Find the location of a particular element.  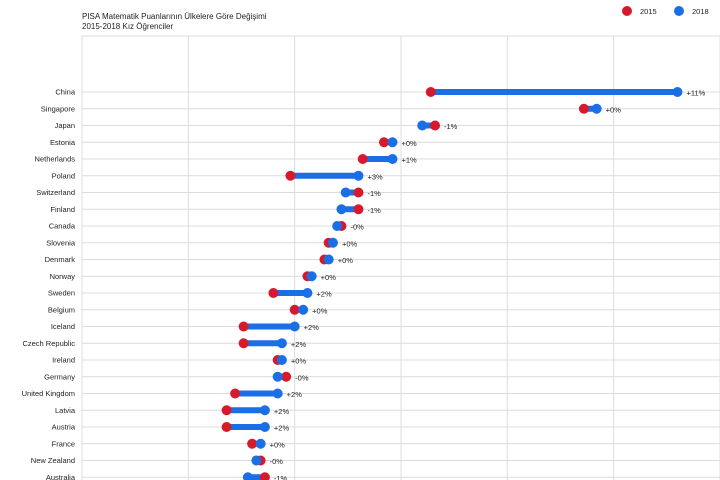

country-label: Denmark is located at coordinates (60, 259).